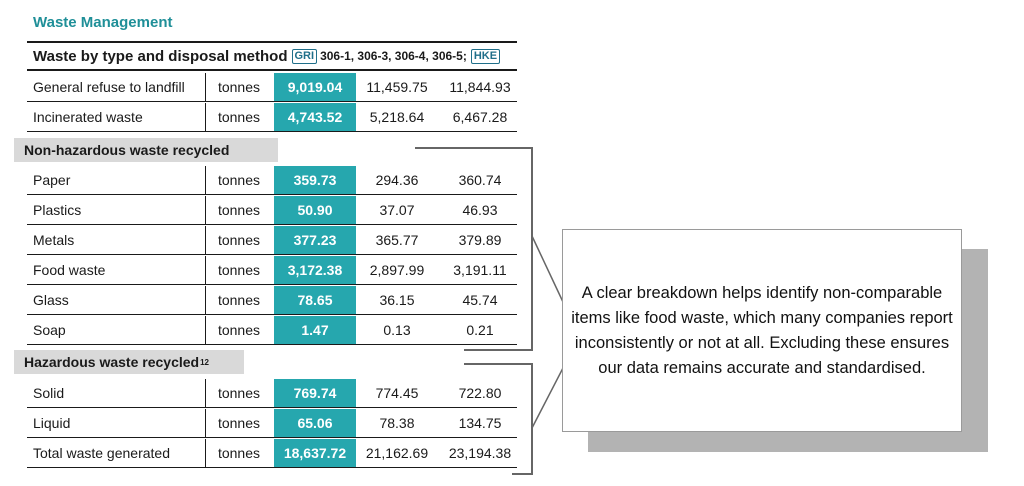  I want to click on row-label: Total waste generated, so click(101, 453).